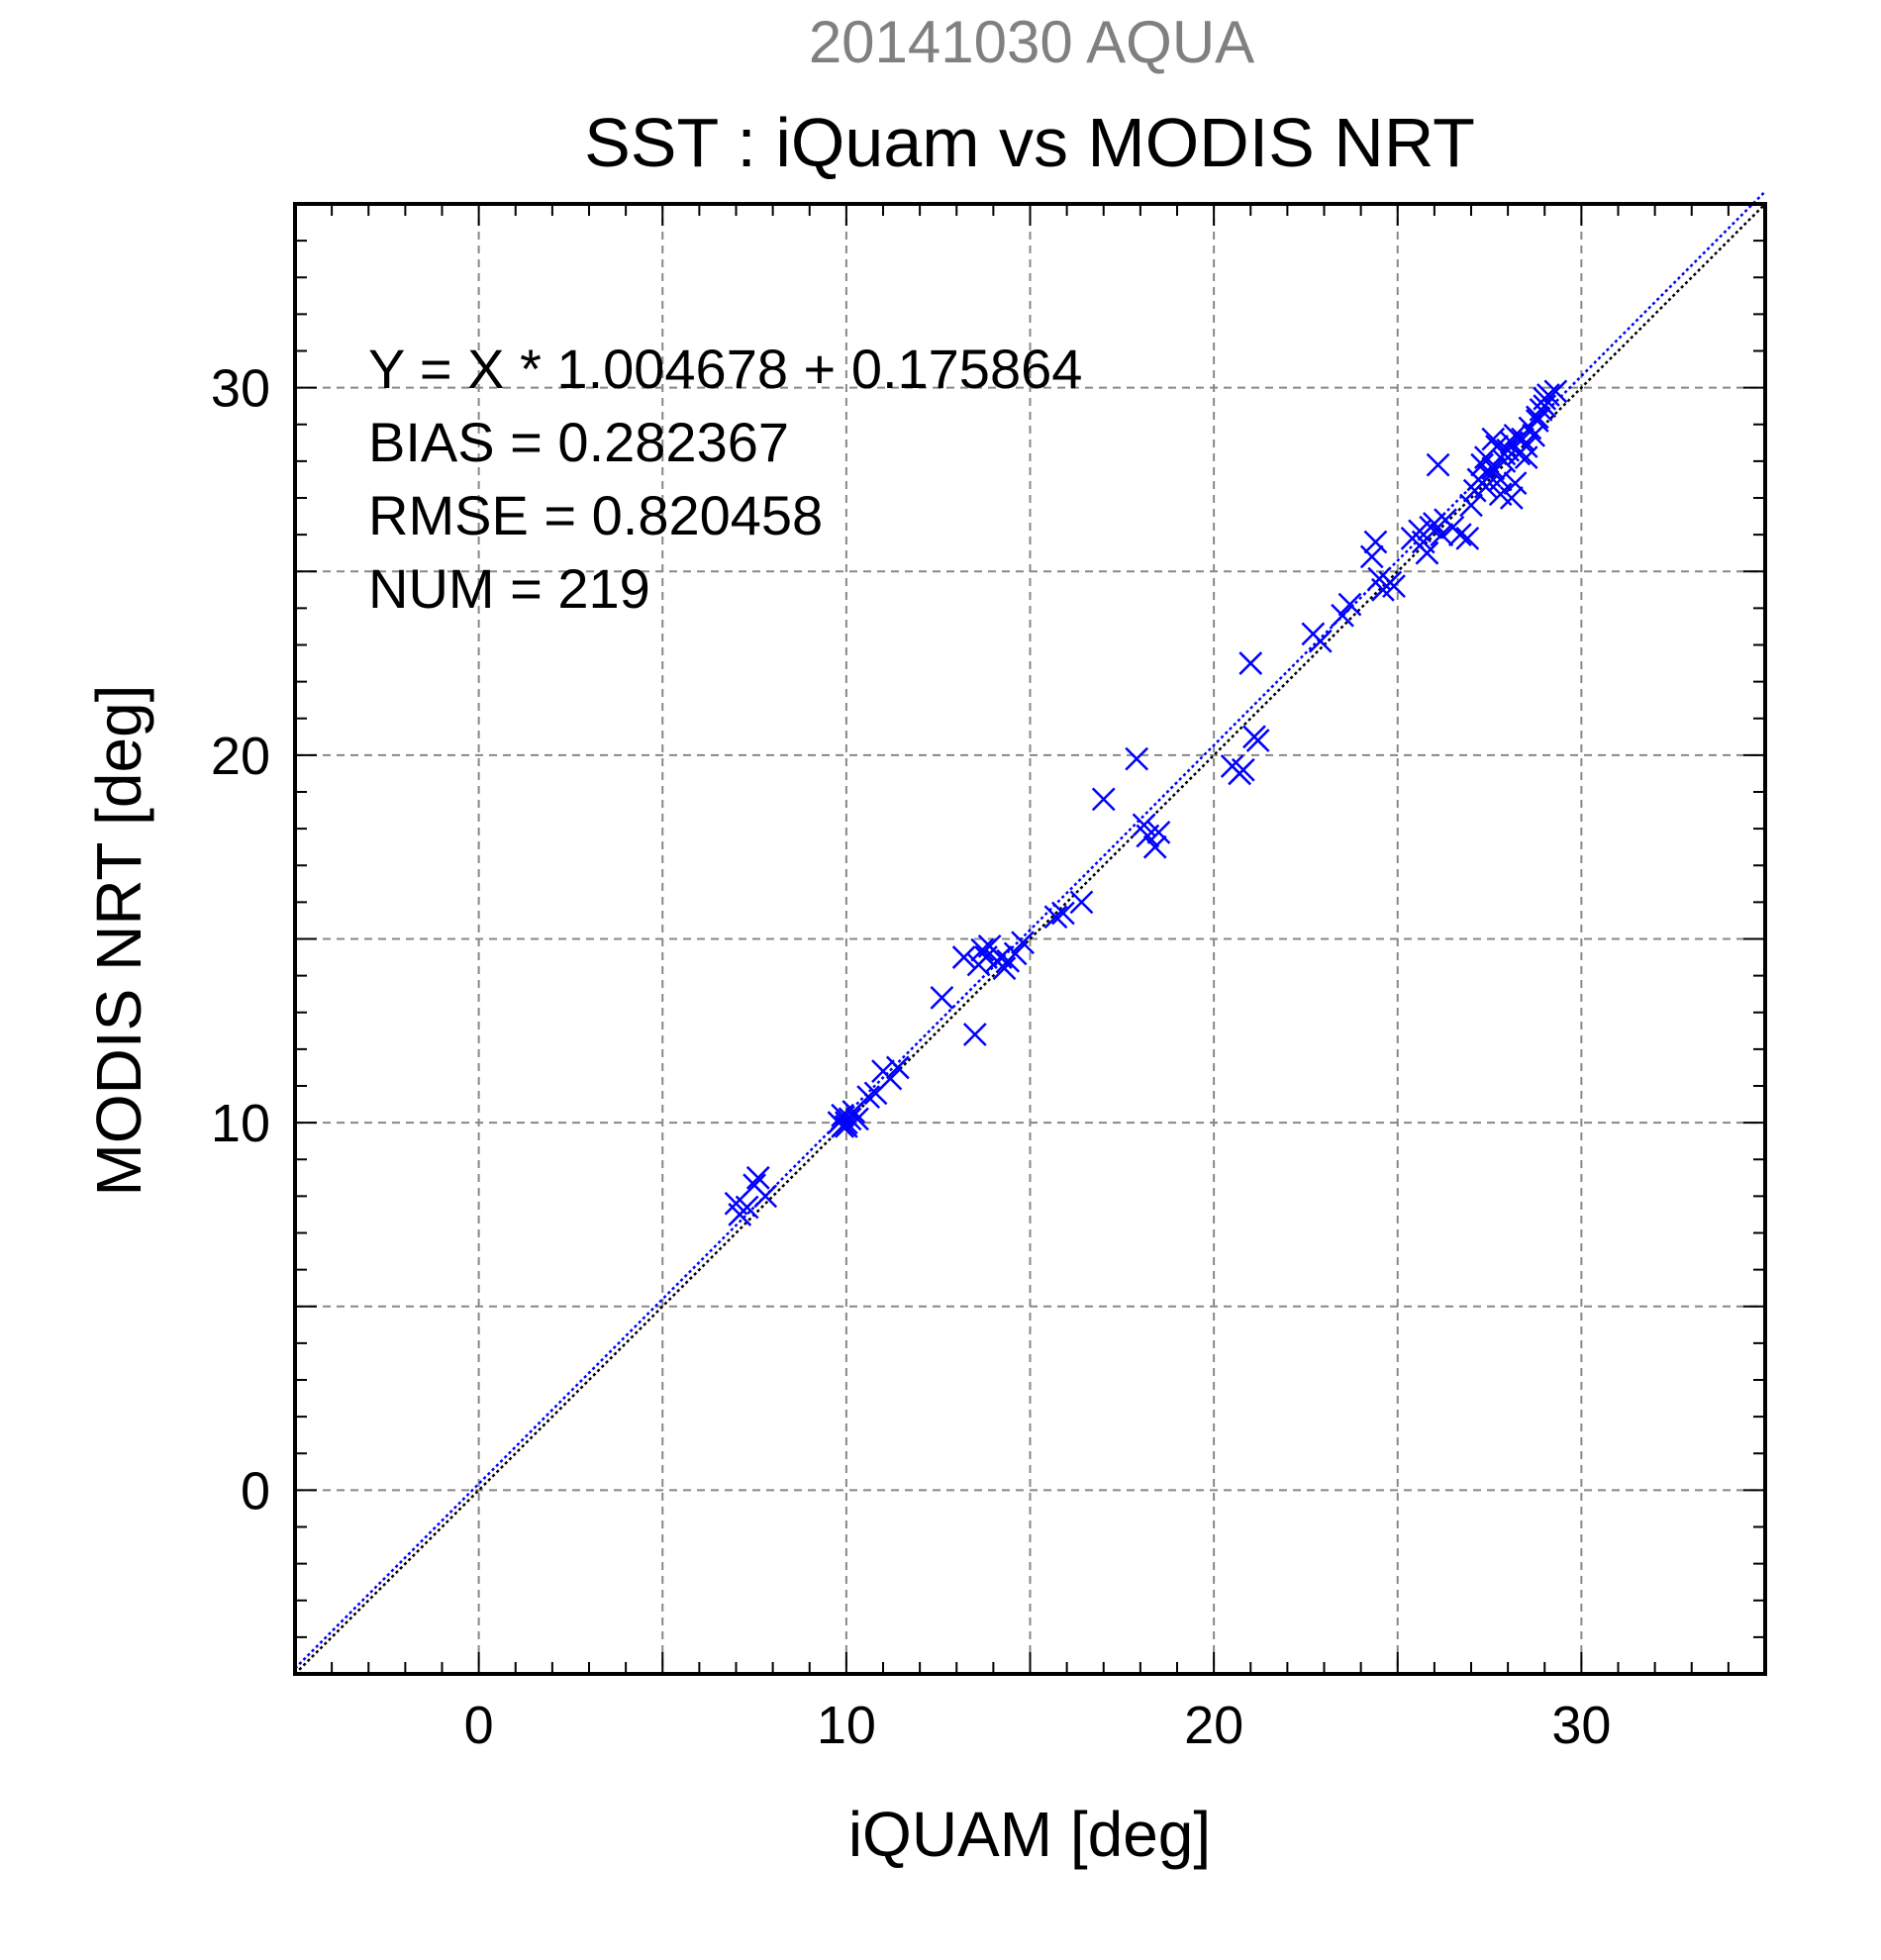  What do you see at coordinates (1030, 142) in the screenshot?
I see `chart-title: SST : iQuam vs MODIS NRT` at bounding box center [1030, 142].